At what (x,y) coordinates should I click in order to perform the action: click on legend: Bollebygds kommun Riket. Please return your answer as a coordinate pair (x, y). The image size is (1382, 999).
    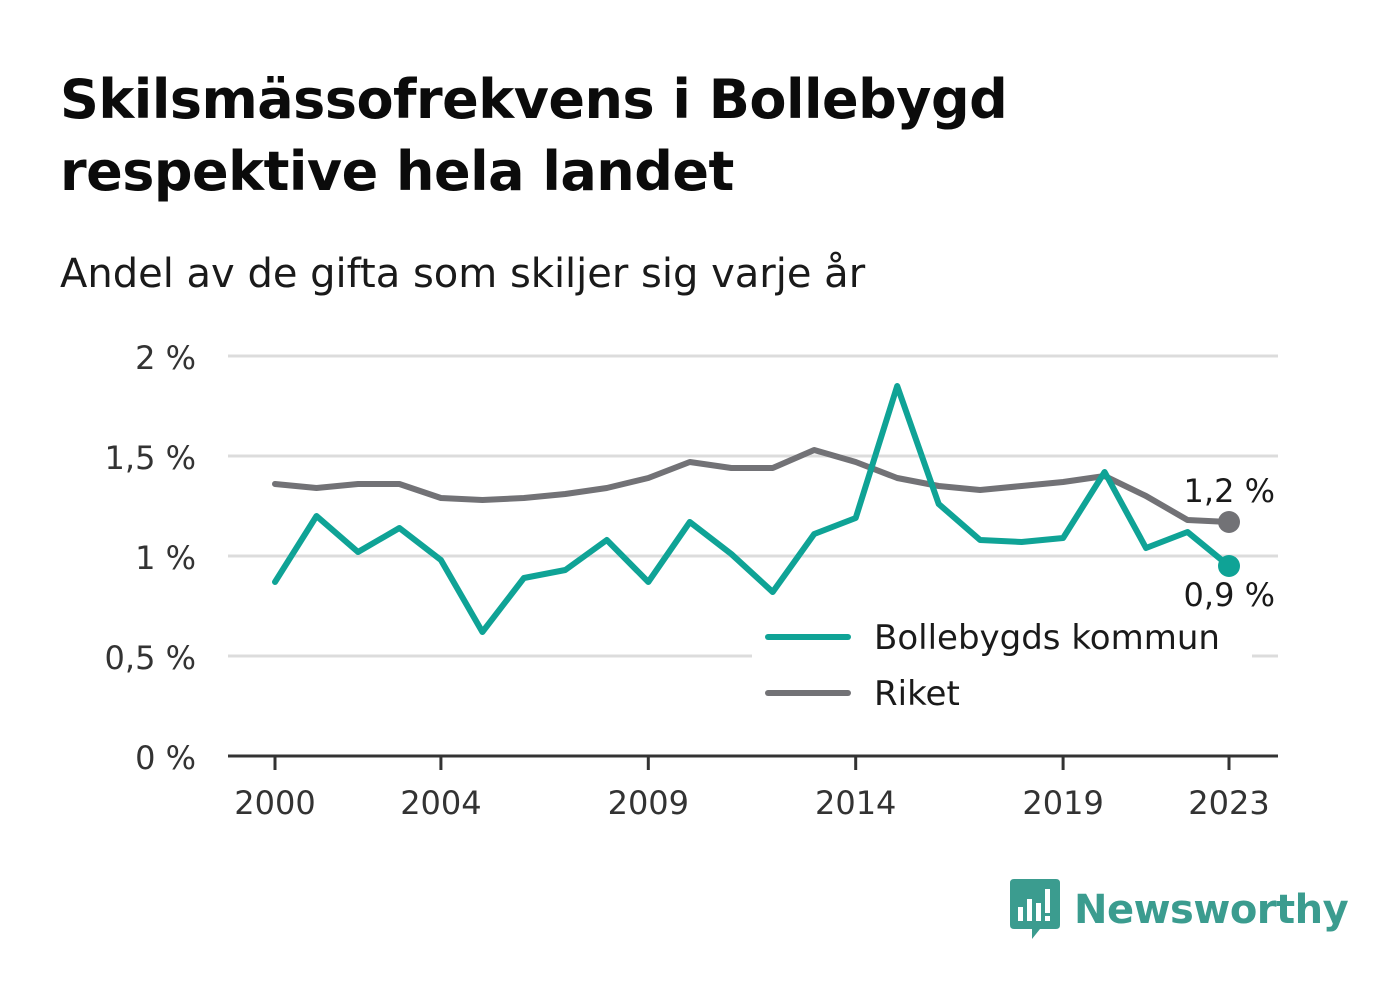
    Looking at the image, I should click on (1002, 664).